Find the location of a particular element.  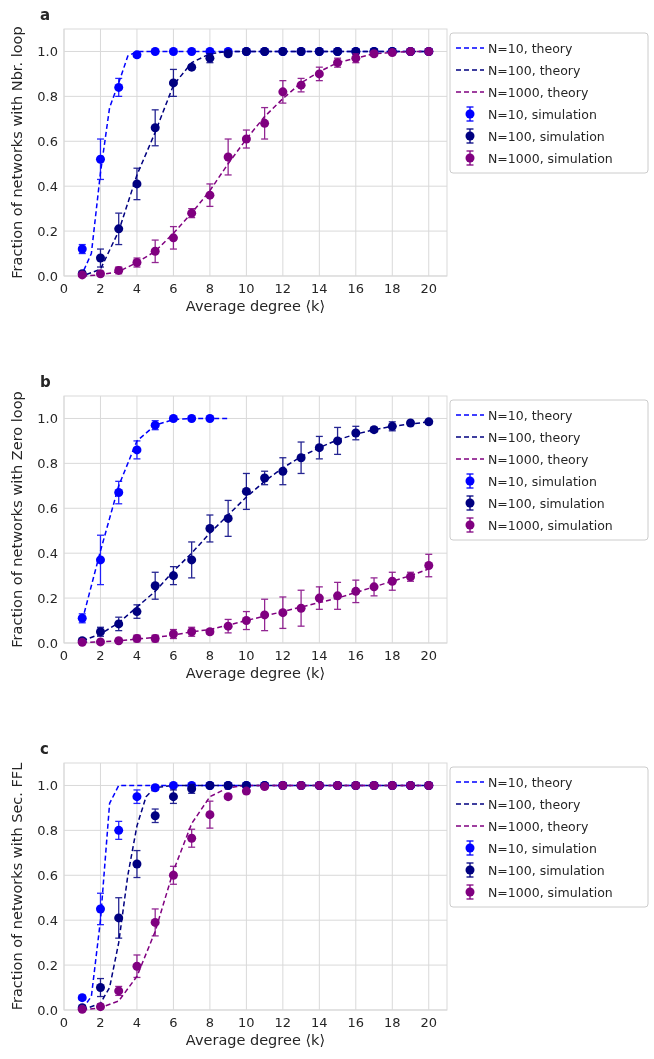

chart-title: c is located at coordinates (44, 749).